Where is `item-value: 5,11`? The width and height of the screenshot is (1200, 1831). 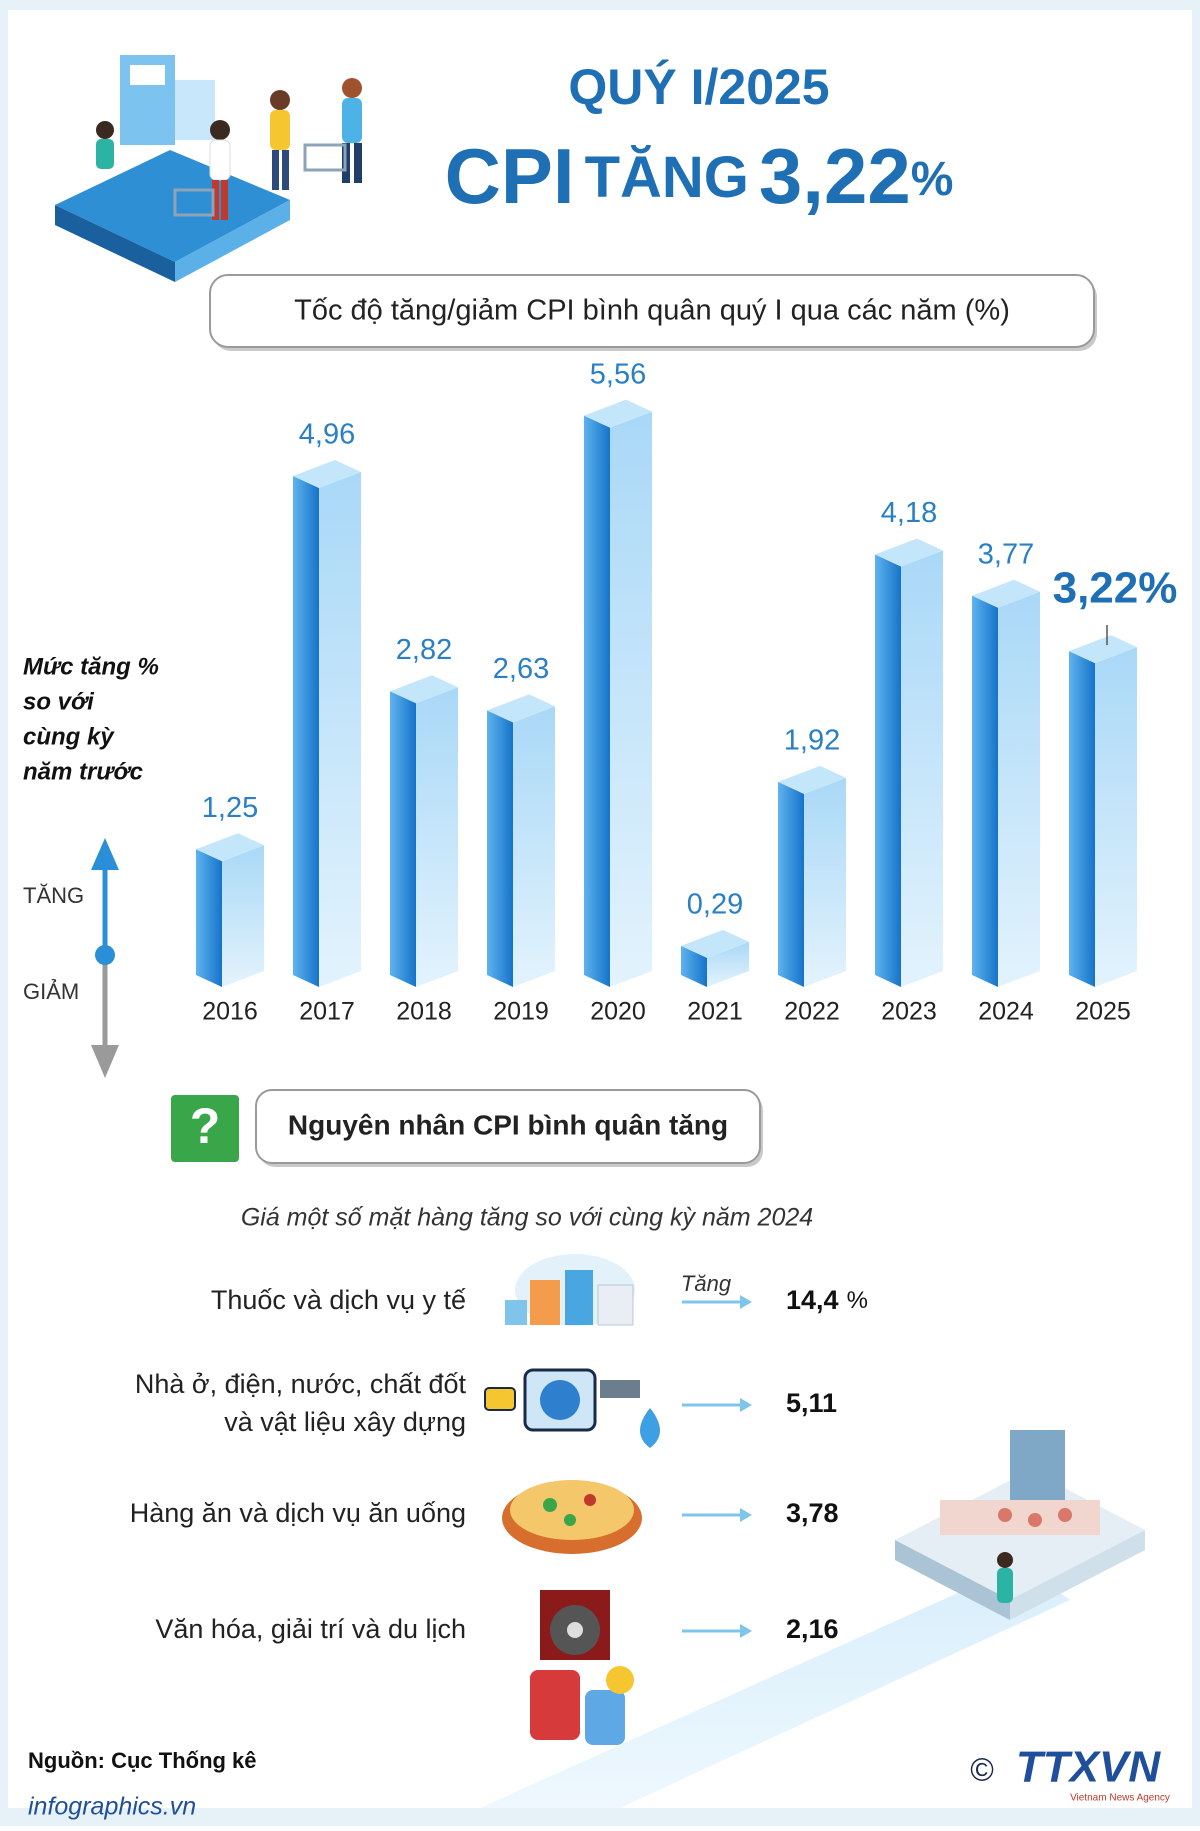 item-value: 5,11 is located at coordinates (811, 1403).